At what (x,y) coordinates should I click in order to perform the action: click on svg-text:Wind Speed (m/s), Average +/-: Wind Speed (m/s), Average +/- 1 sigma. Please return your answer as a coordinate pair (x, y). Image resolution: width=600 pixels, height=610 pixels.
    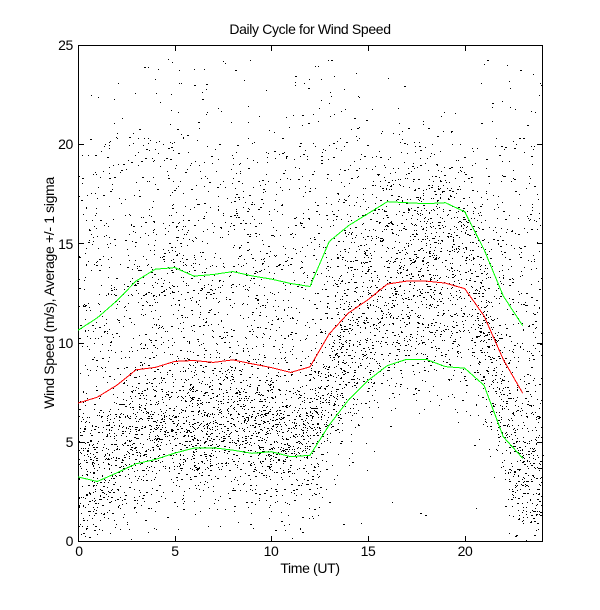
    Looking at the image, I should click on (49, 293).